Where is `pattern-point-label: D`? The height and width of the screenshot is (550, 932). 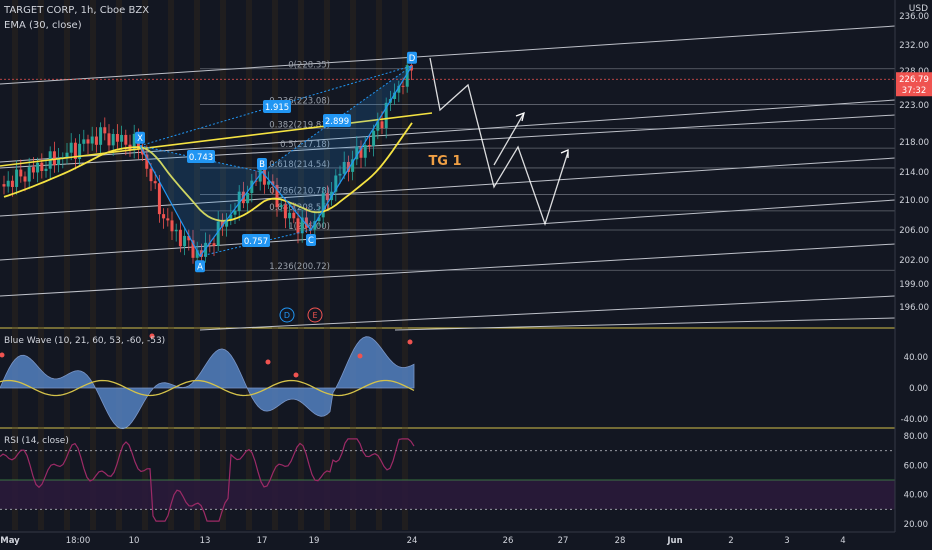 pattern-point-label: D is located at coordinates (412, 59).